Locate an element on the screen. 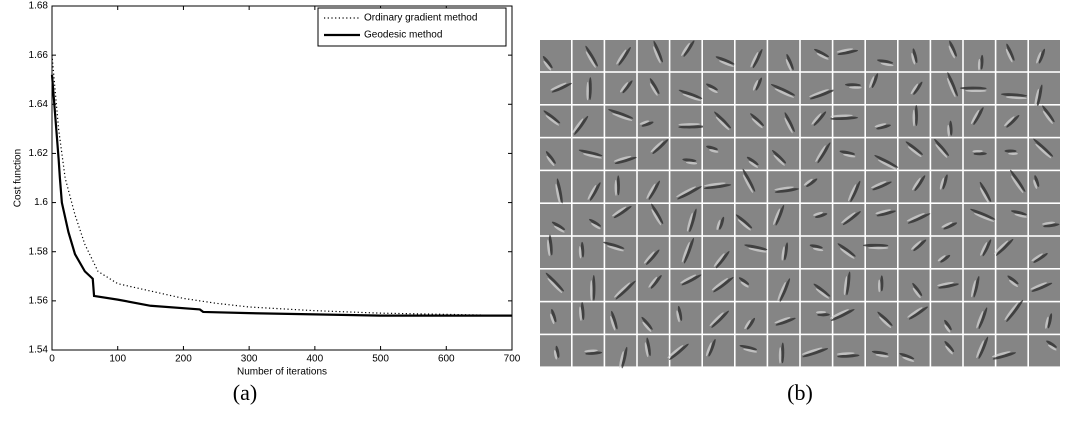 This screenshot has width=1069, height=422. legend-label: Ordinary gradient method is located at coordinates (420, 18).